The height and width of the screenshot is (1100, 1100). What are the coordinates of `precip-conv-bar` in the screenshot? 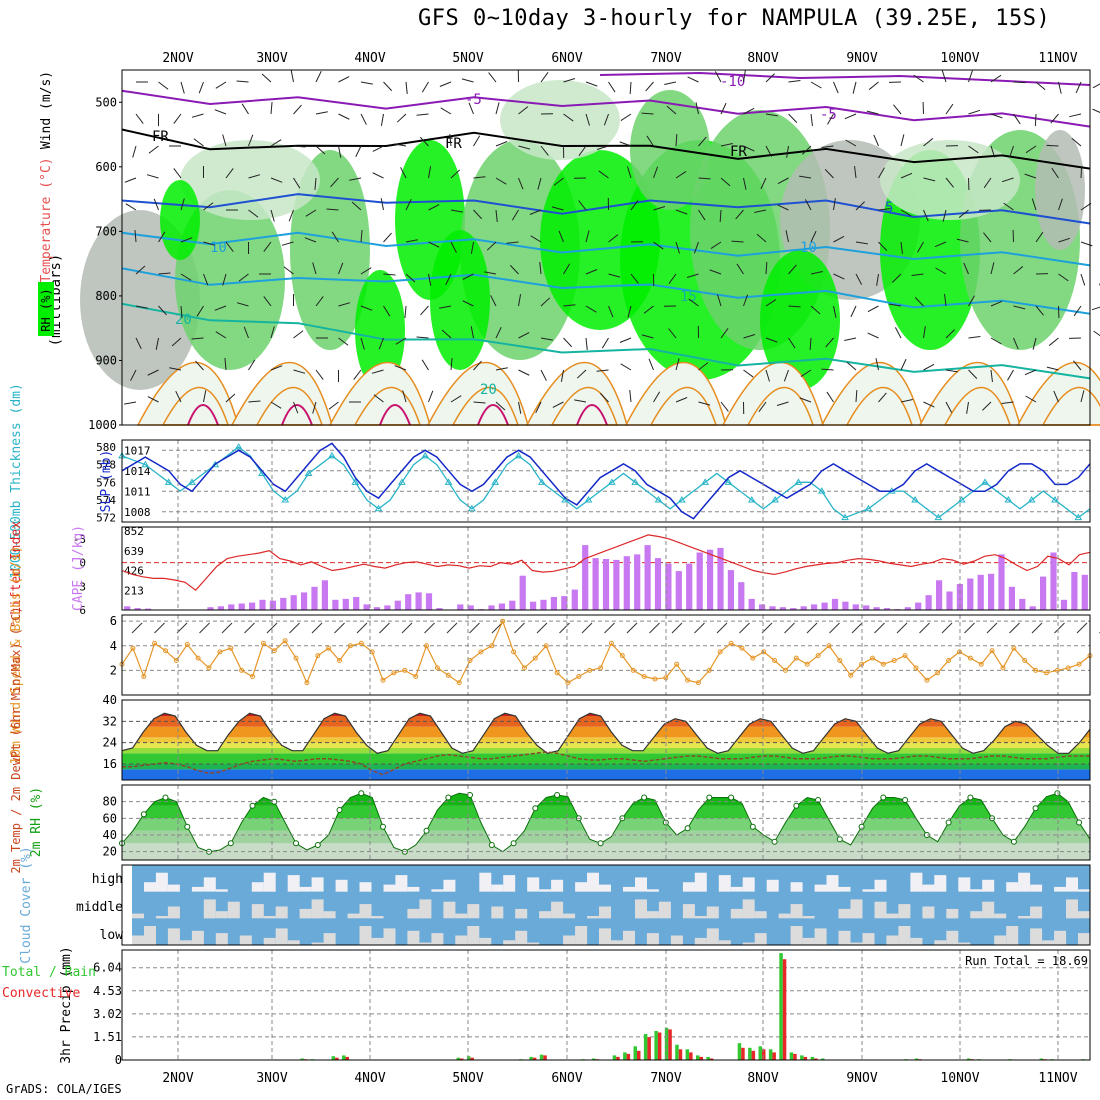 It's located at (680, 1054).